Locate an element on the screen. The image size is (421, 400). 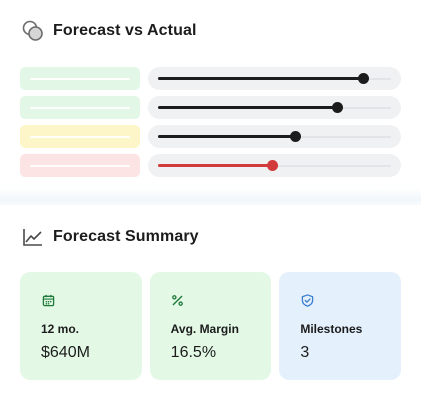
percent-icon is located at coordinates (178, 300).